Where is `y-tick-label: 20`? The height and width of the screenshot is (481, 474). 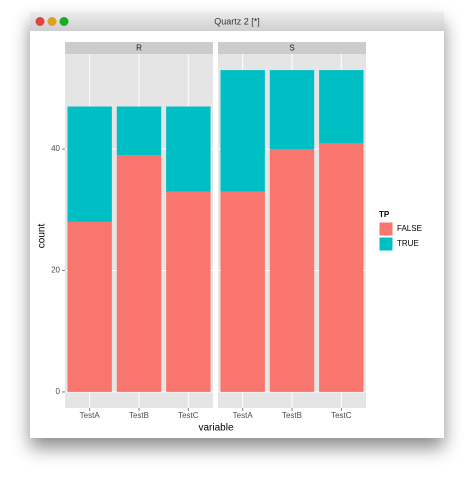 y-tick-label: 20 is located at coordinates (55, 270).